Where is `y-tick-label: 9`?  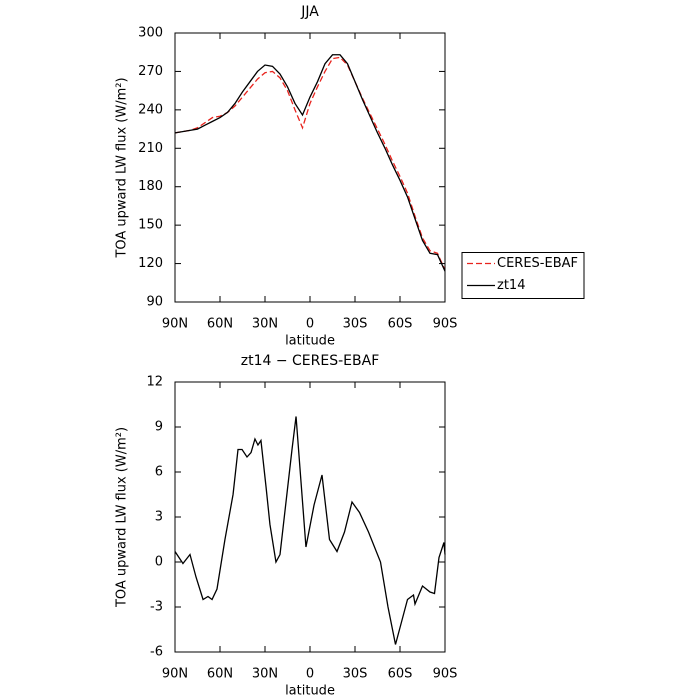
y-tick-label: 9 is located at coordinates (159, 427).